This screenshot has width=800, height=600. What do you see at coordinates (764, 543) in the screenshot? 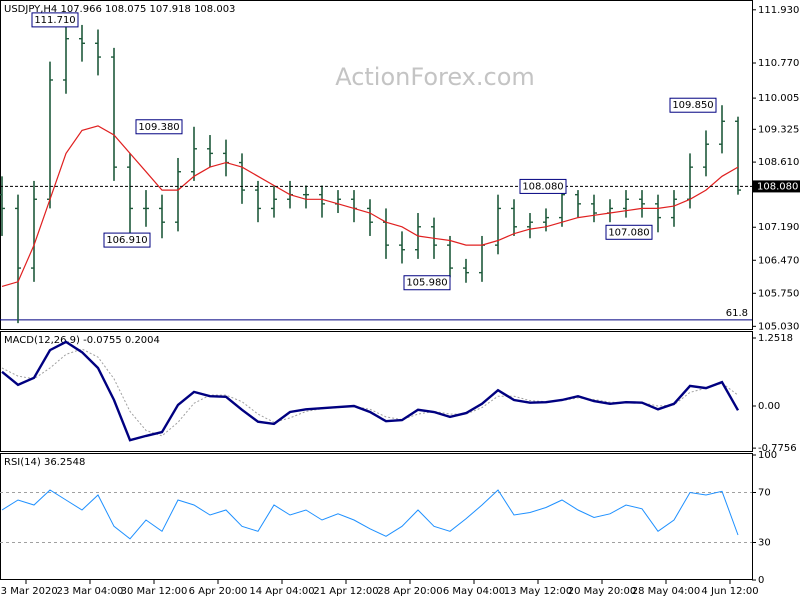
I see `y-tick-label: 30` at bounding box center [764, 543].